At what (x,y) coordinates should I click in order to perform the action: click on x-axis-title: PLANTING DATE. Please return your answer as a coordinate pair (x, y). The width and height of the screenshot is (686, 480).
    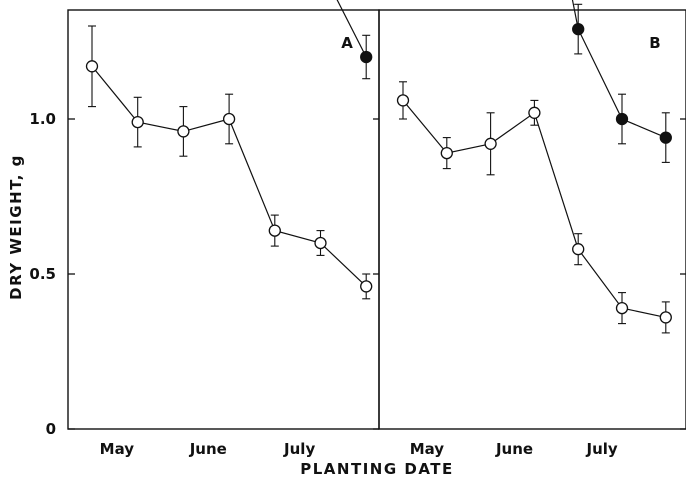
    Looking at the image, I should click on (377, 469).